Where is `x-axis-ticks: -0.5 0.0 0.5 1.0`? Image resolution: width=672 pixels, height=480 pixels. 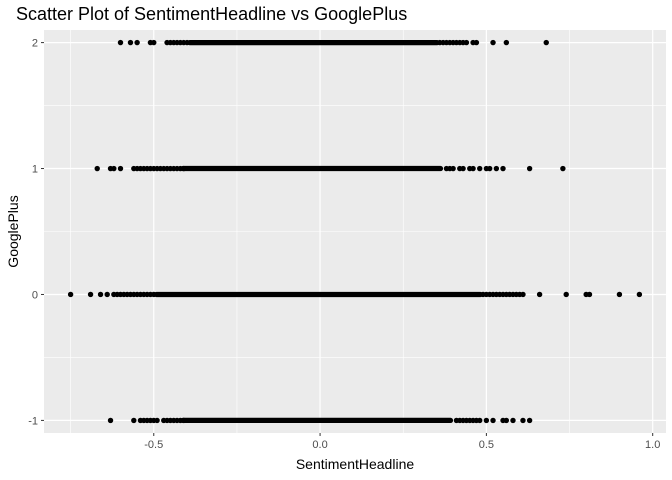
x-axis-ticks: -0.5 0.0 0.5 1.0 is located at coordinates (402, 442).